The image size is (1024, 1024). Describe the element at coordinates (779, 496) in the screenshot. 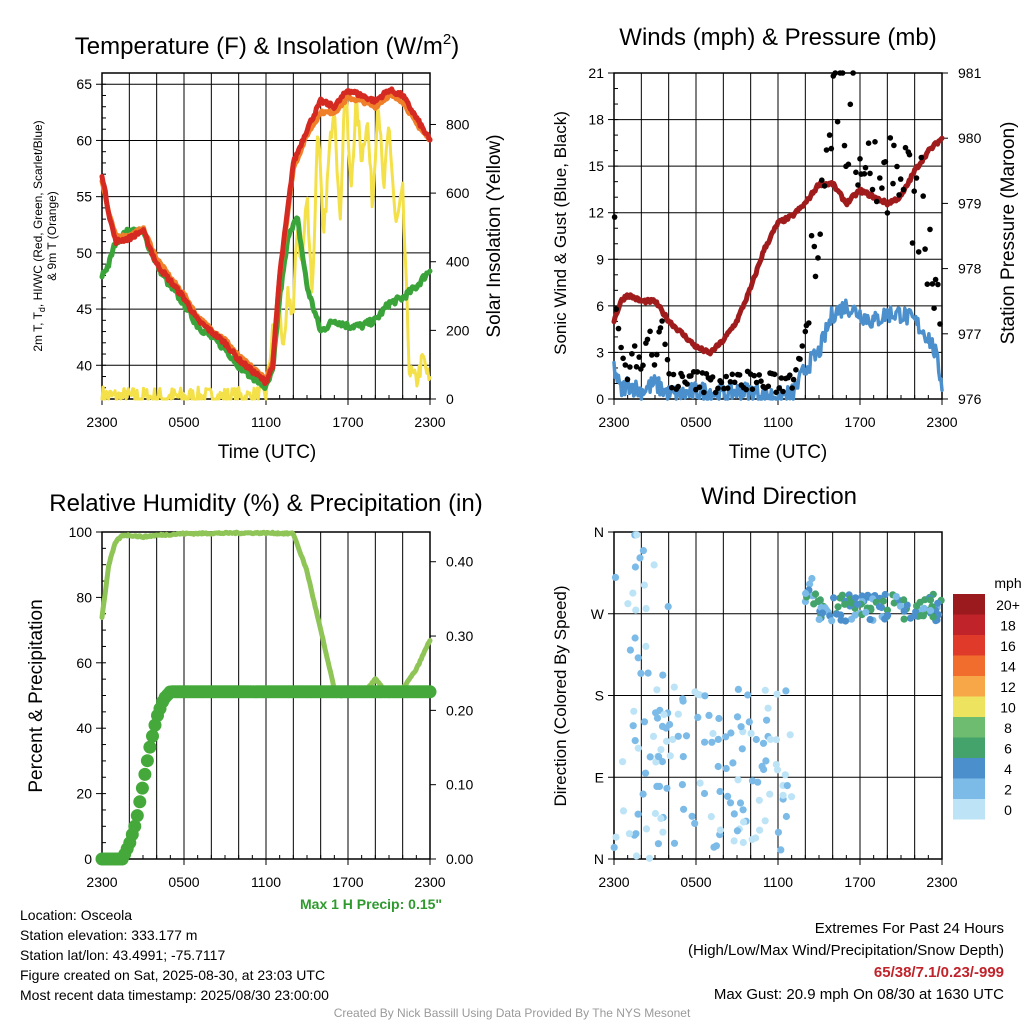

I see `direction-title: Wind Direction` at that location.